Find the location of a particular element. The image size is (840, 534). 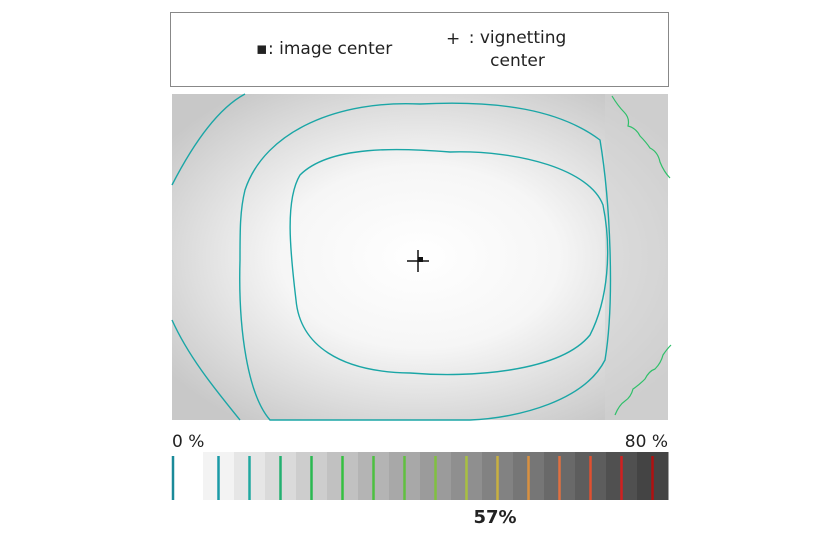

legend-symbol: + is located at coordinates (453, 39).